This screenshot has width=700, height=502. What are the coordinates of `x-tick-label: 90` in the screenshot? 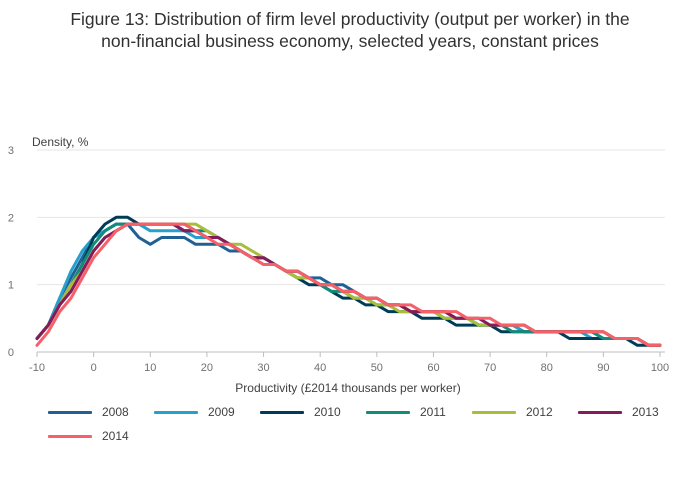 It's located at (603, 368).